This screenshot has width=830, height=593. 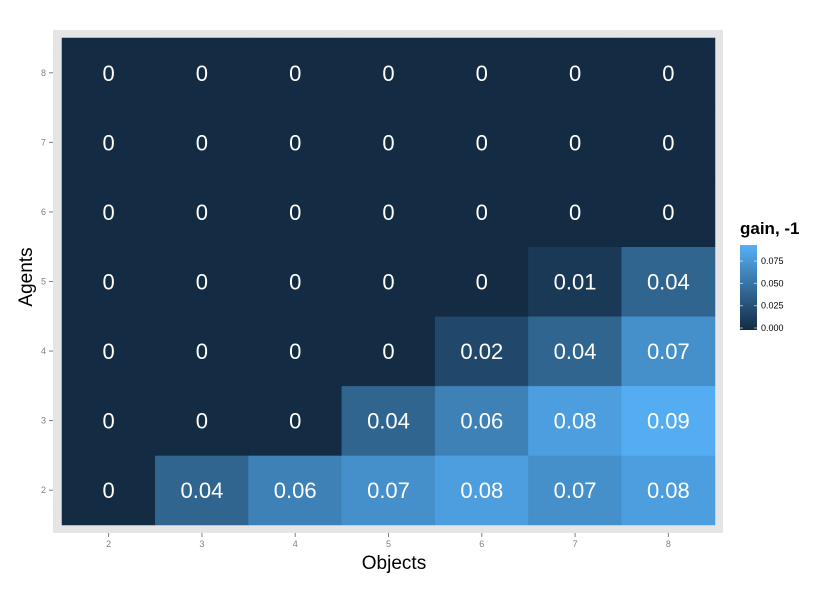 I want to click on x-tick-label: 2, so click(x=108, y=544).